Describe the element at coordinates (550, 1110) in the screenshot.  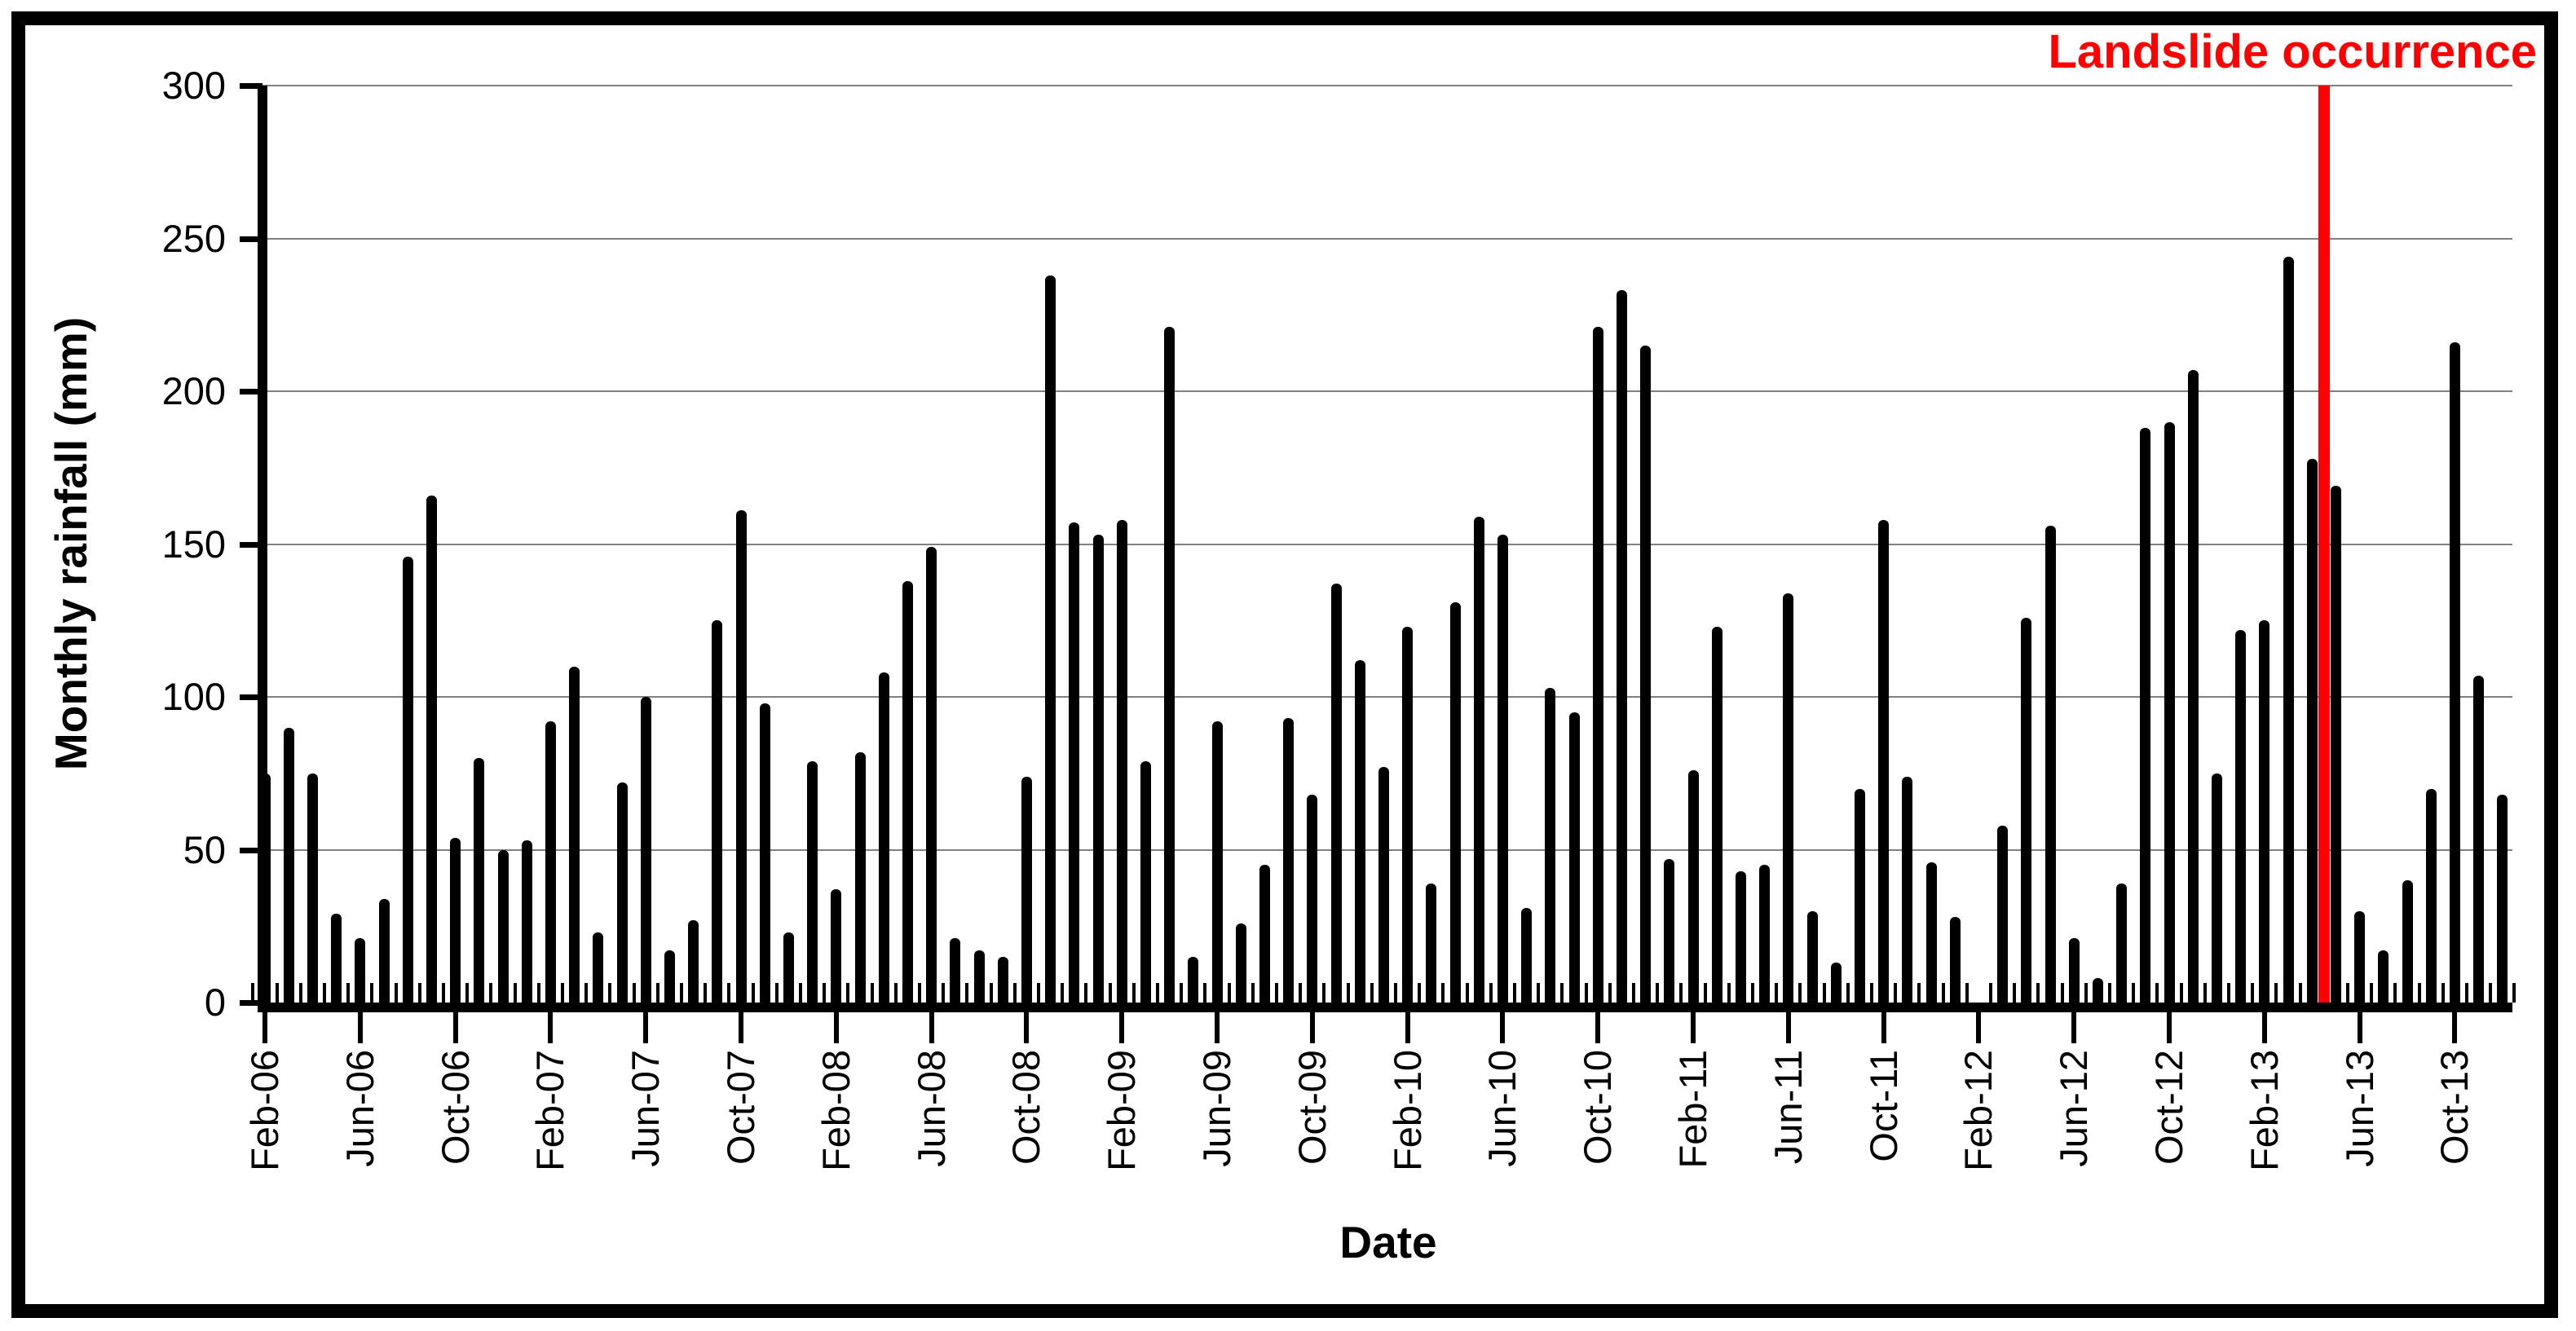
I see `x-tick-label: Feb-07` at that location.